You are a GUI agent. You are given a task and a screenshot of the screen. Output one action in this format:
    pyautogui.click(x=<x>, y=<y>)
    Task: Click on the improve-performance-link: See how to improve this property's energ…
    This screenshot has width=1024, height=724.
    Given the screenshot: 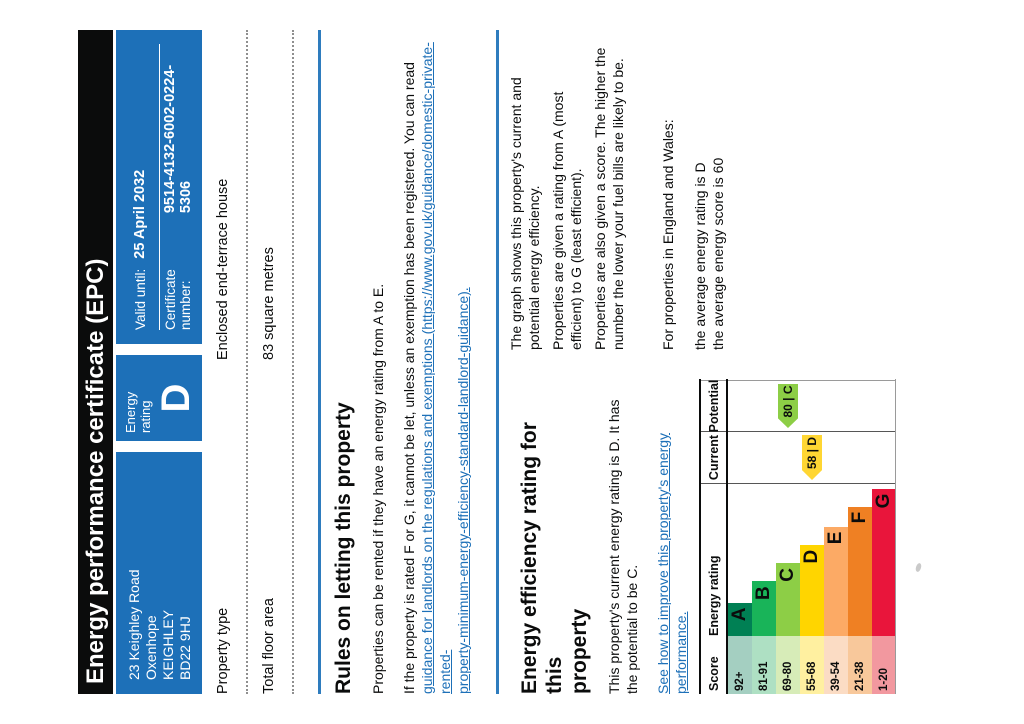 What is the action you would take?
    pyautogui.click(x=672, y=563)
    